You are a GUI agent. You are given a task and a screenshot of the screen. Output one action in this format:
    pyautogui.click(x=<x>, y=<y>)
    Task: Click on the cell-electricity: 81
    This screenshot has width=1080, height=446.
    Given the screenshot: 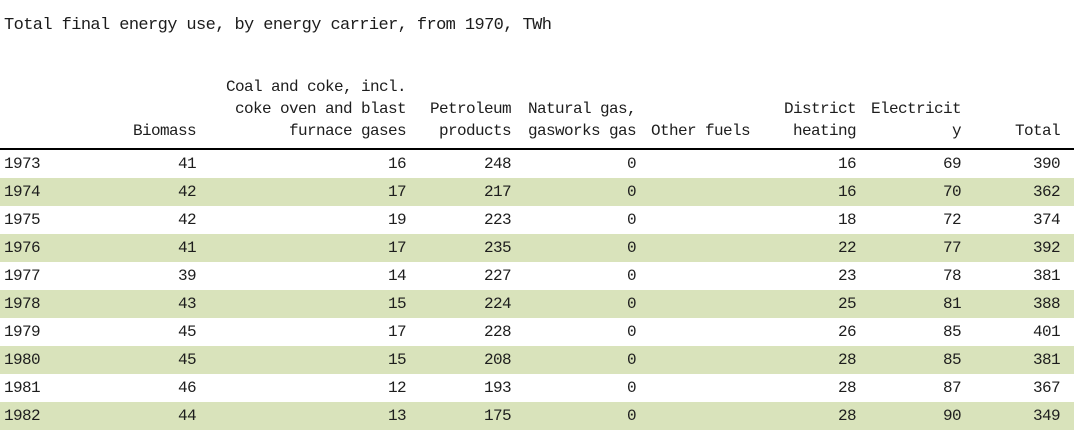 What is the action you would take?
    pyautogui.click(x=952, y=304)
    